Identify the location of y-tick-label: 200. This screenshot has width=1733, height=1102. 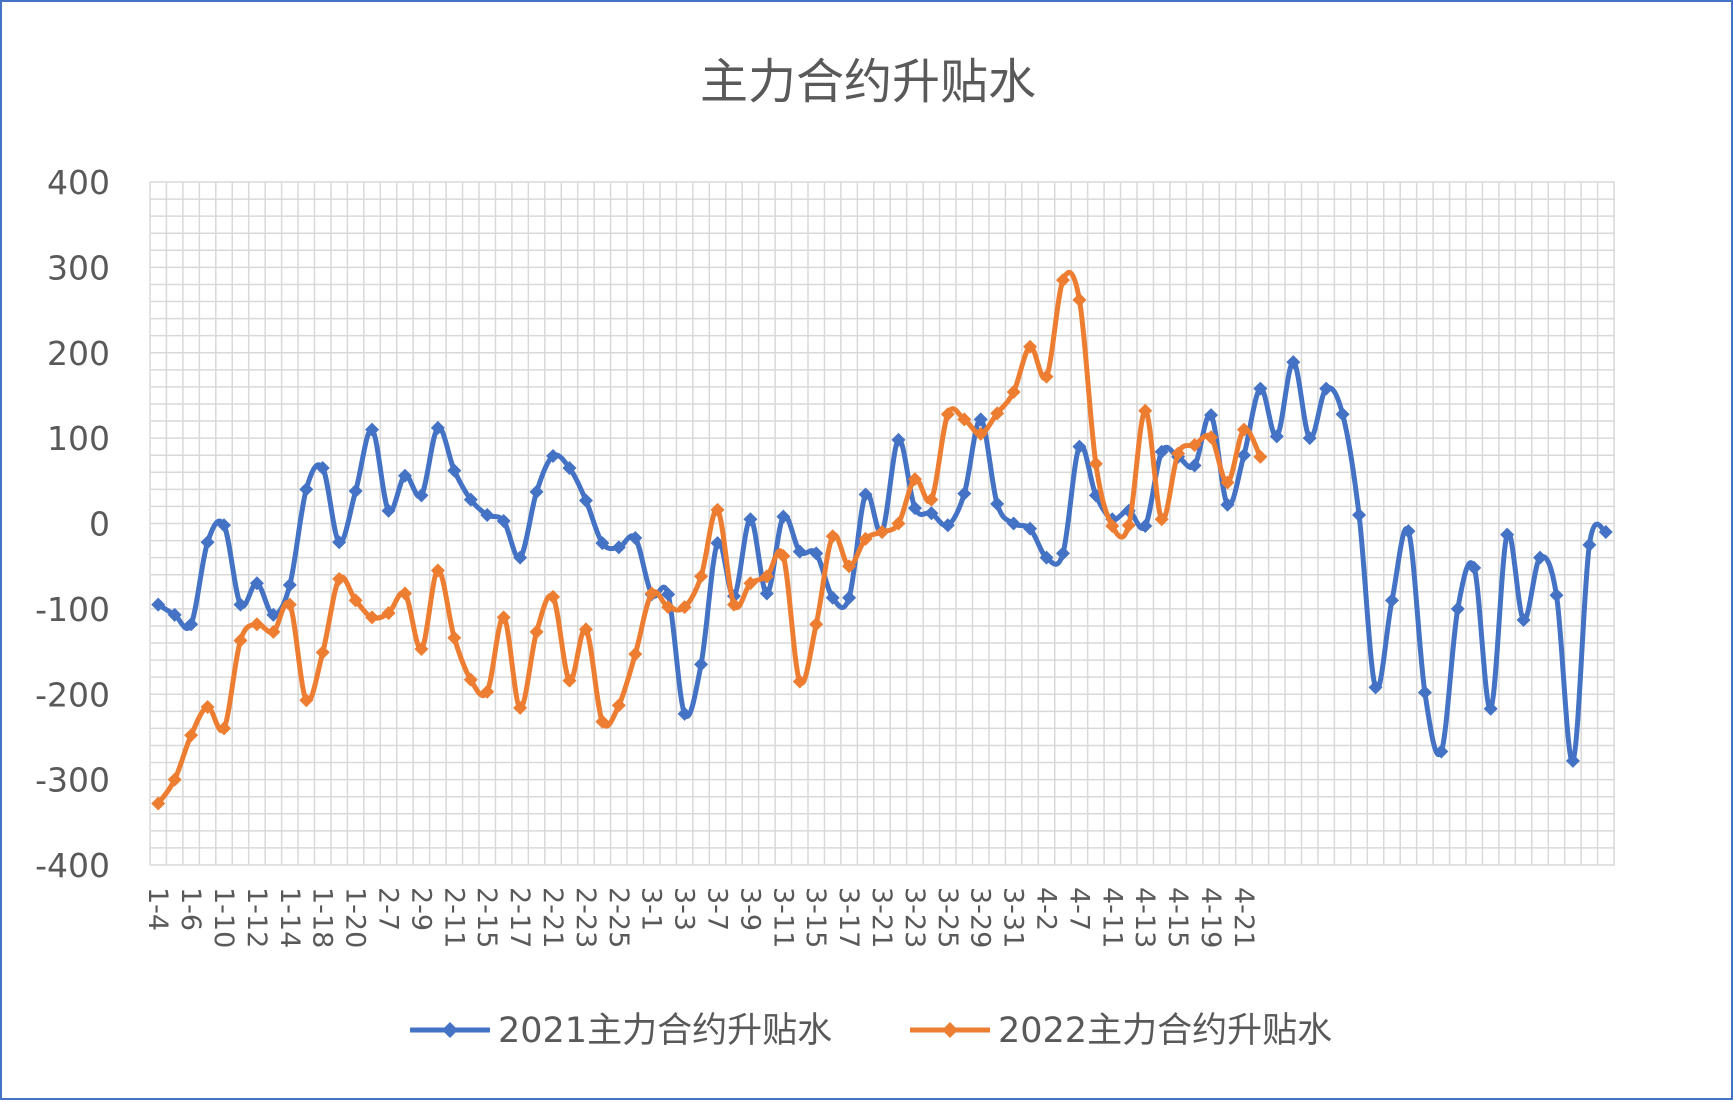
(78, 353).